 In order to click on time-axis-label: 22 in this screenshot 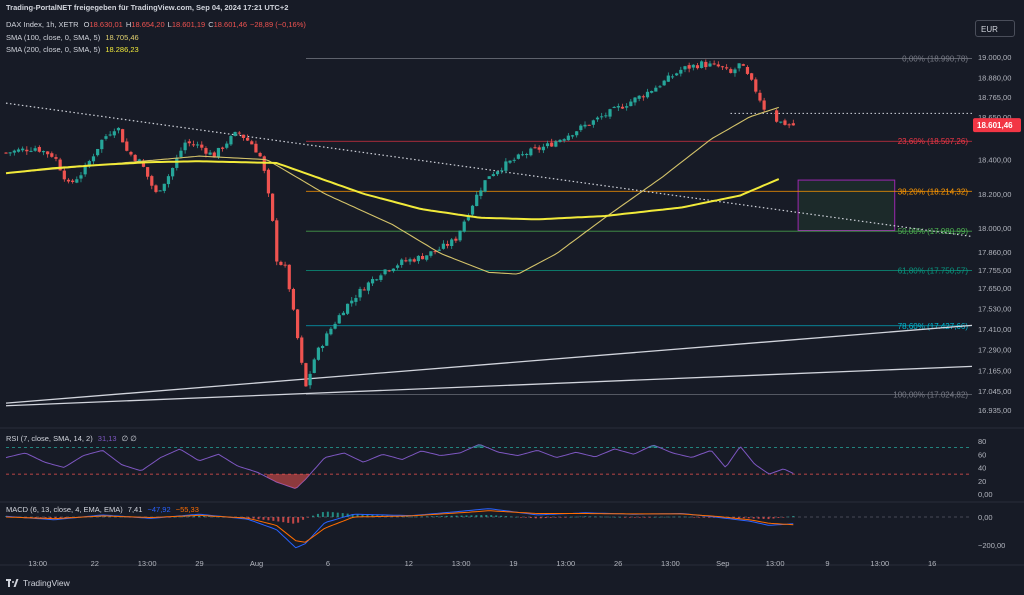, I will do `click(95, 563)`.